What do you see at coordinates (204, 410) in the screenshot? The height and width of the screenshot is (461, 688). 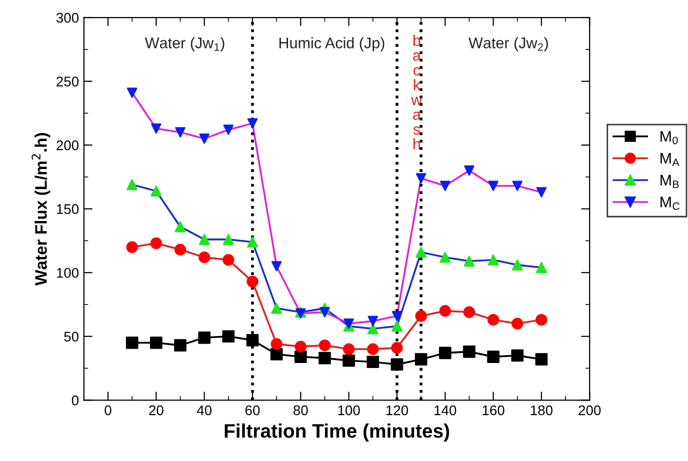 I see `x-tick-label: 40` at bounding box center [204, 410].